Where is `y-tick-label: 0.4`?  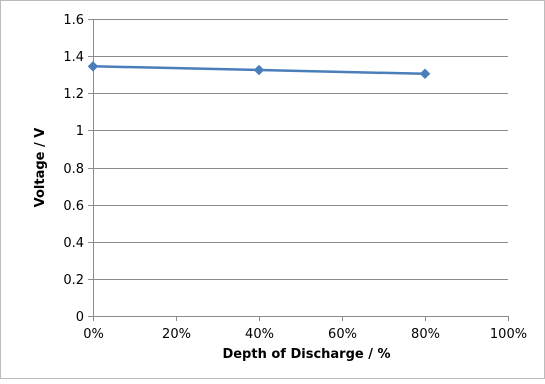
y-tick-label: 0.4 is located at coordinates (73, 243).